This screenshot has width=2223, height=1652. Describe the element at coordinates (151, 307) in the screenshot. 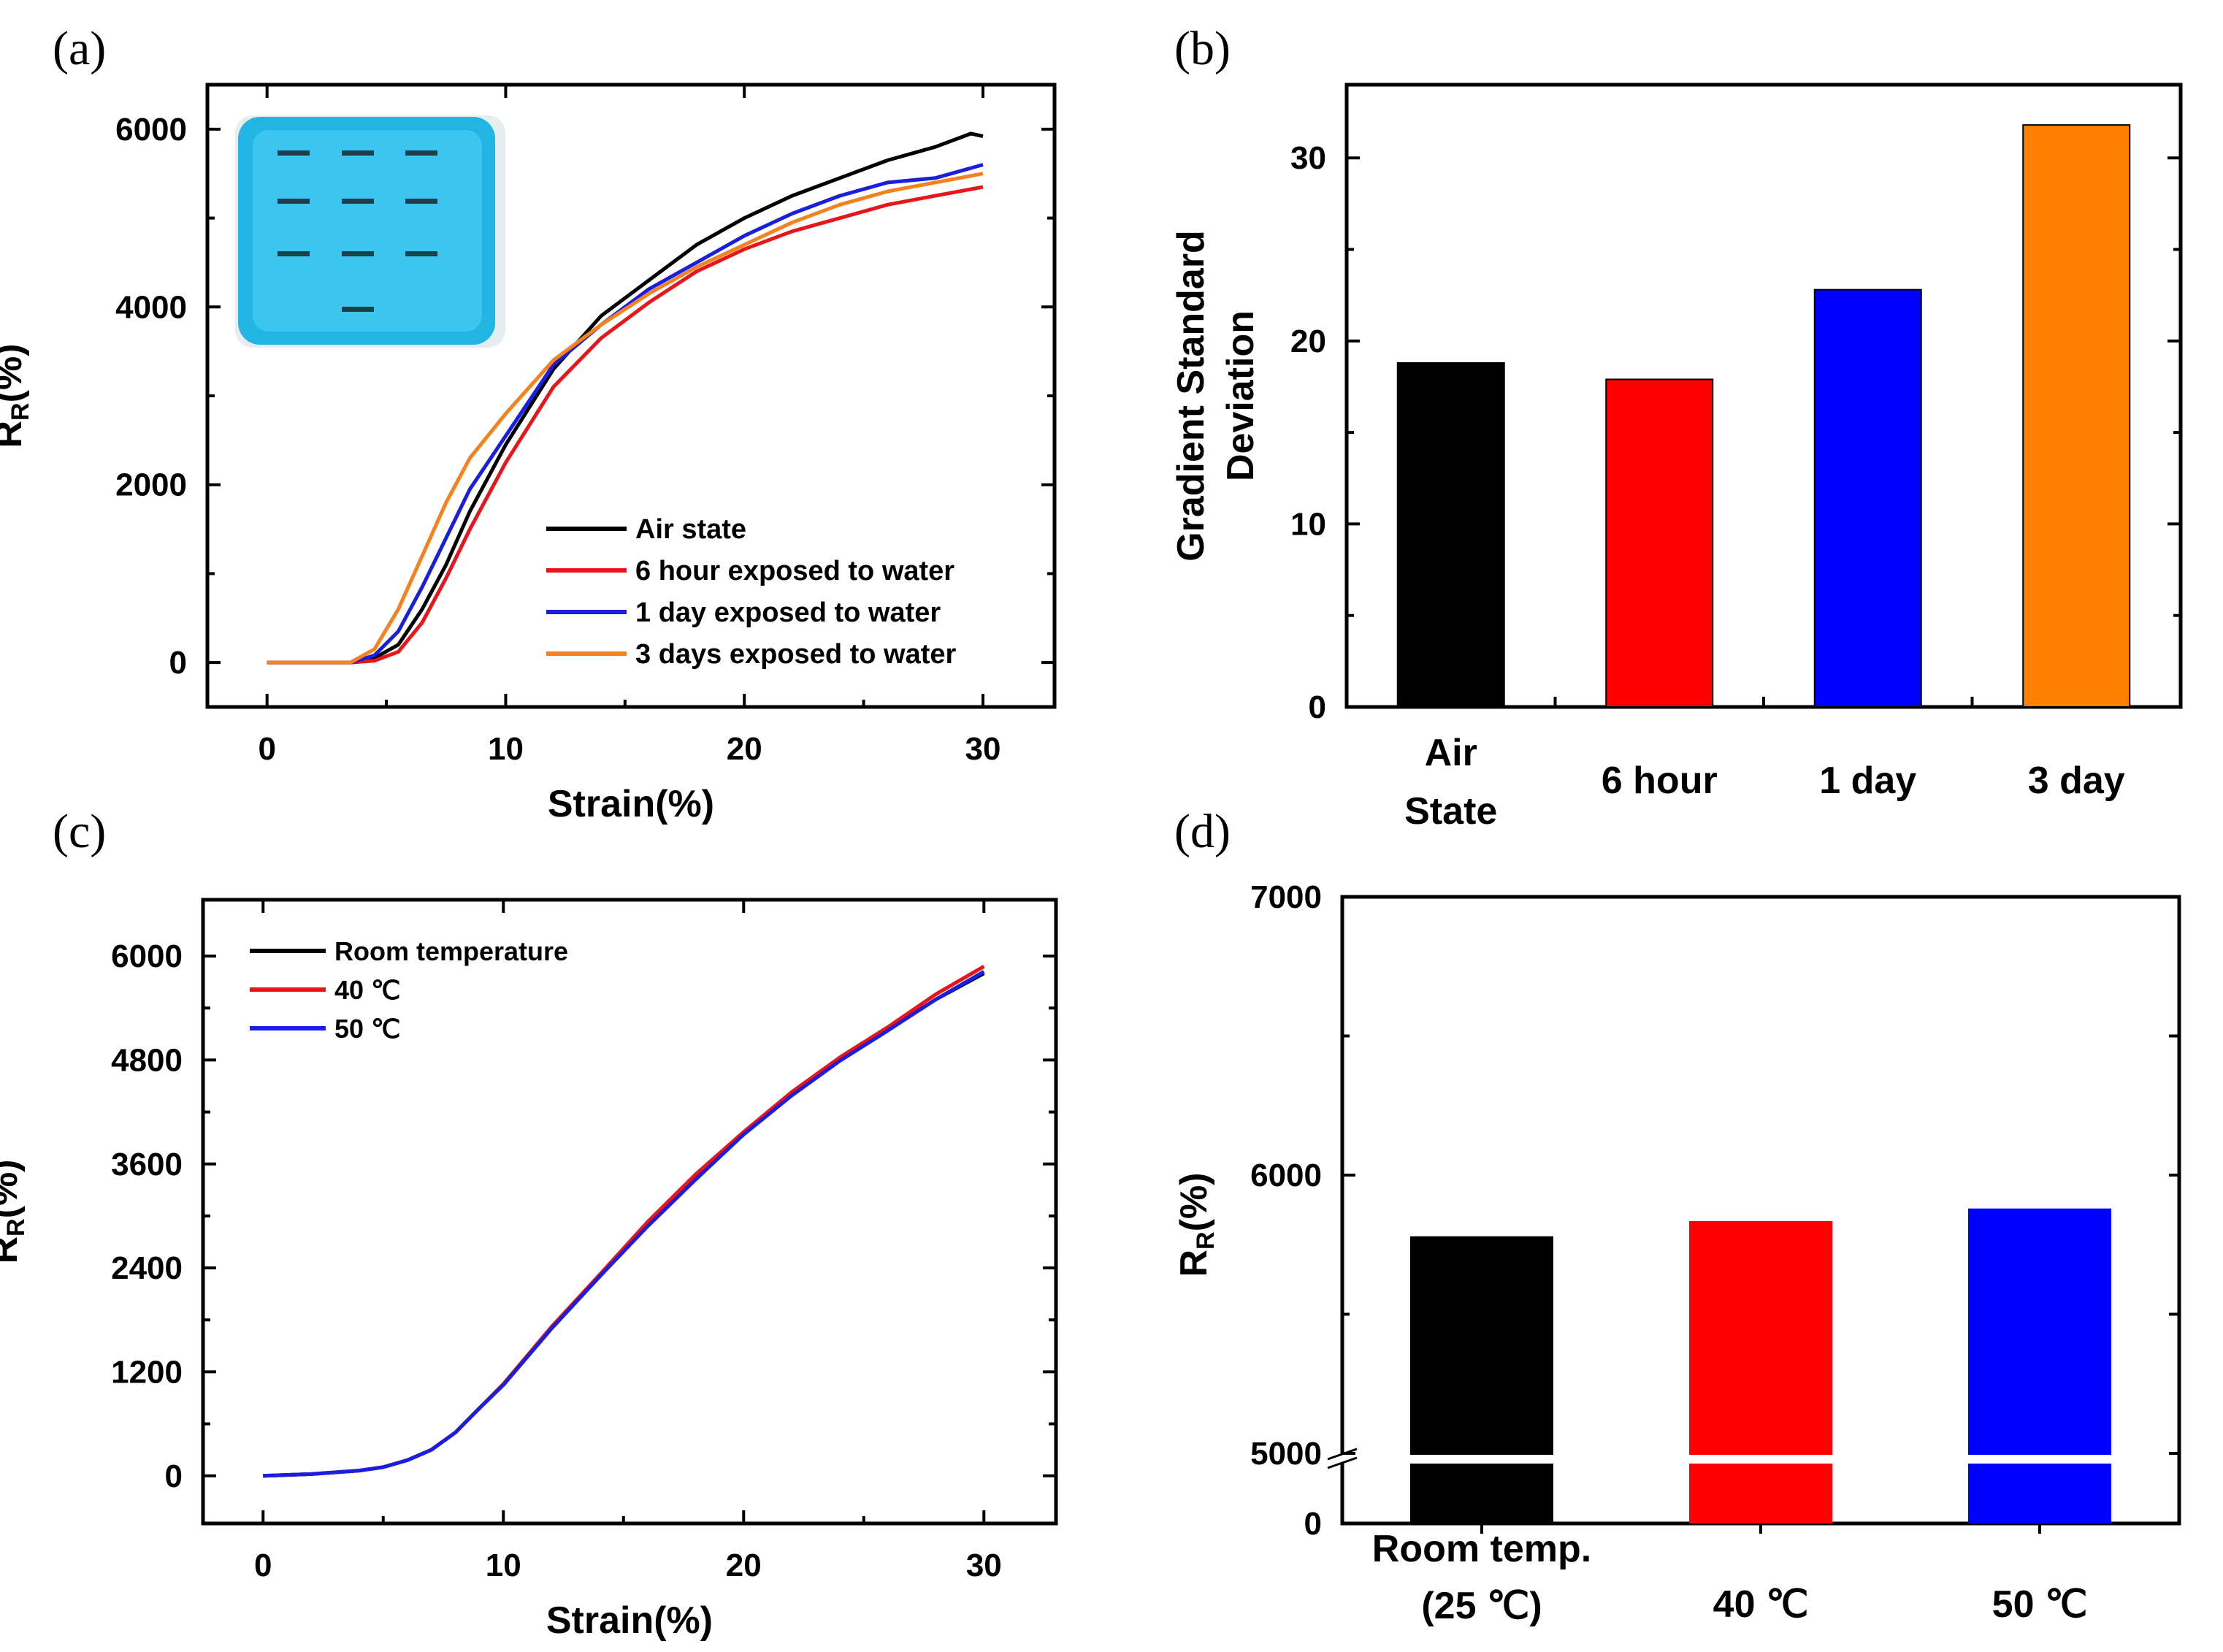

I see `y-tick-label: 4000` at that location.